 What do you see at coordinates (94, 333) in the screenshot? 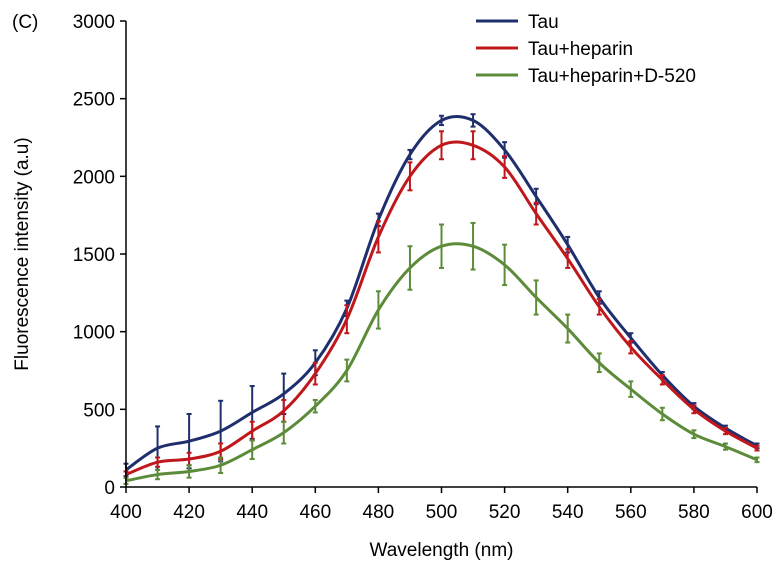
I see `y-tick-label: 1000` at bounding box center [94, 333].